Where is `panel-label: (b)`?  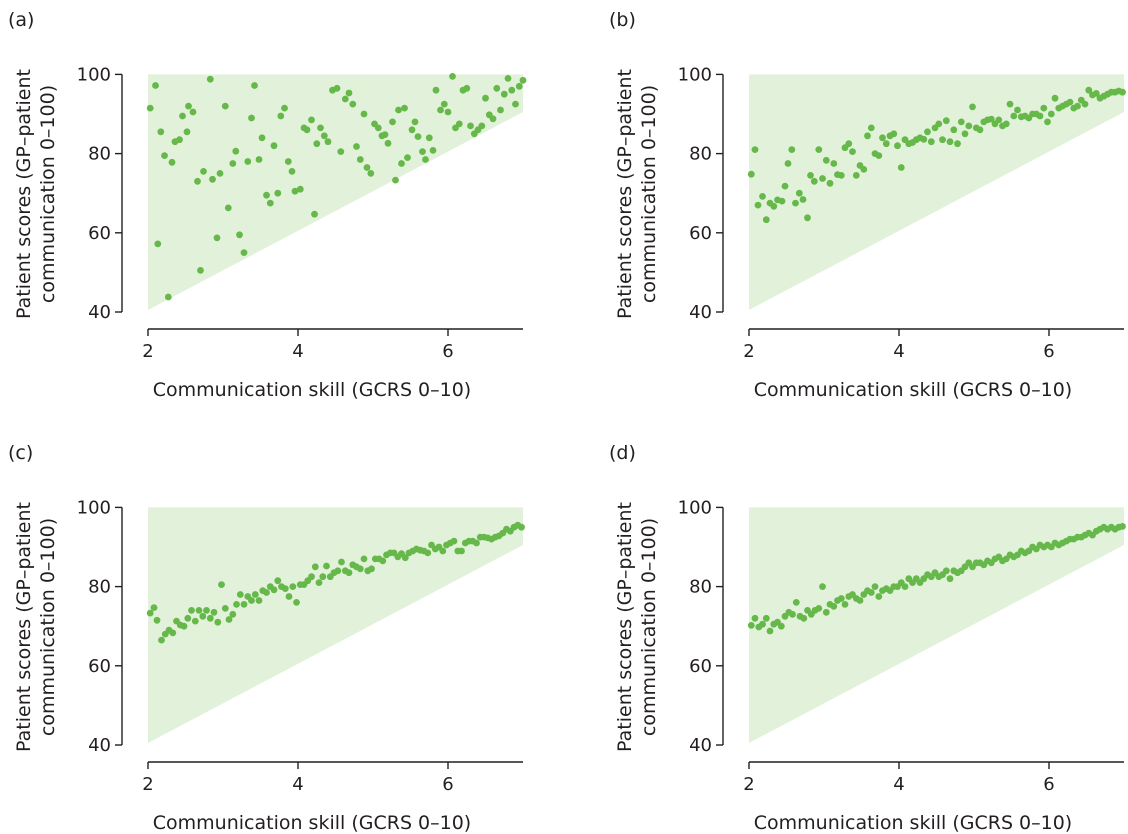 panel-label: (b) is located at coordinates (622, 20).